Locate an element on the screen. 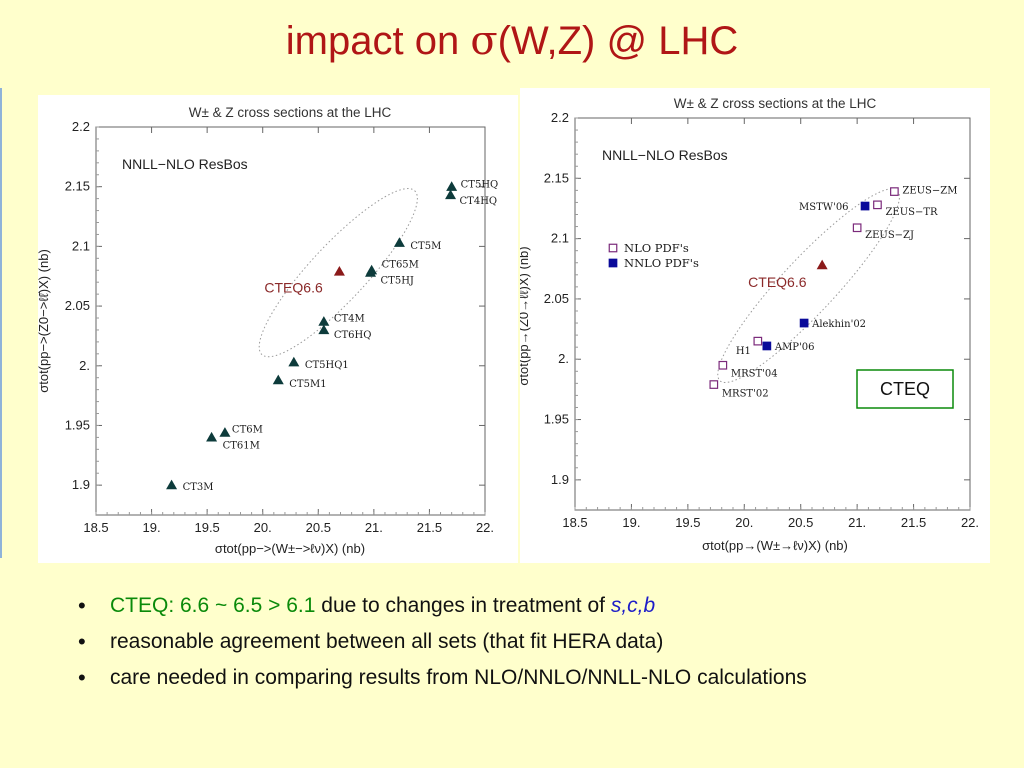 Image resolution: width=1024 pixels, height=768 pixels. y-axis-label: σtot(pp−>(Z0−>ℓℓ̄)X) (nb) is located at coordinates (44, 321).